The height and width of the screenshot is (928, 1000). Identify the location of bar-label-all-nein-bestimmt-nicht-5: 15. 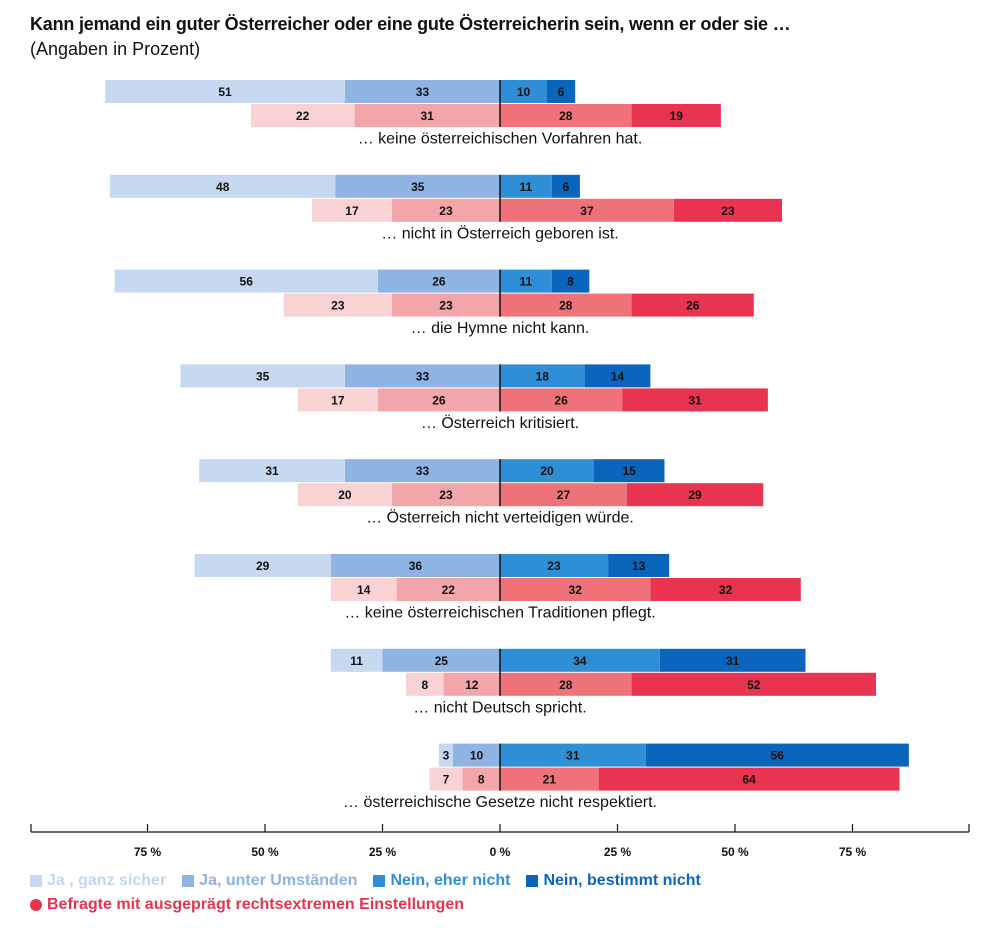
(630, 471).